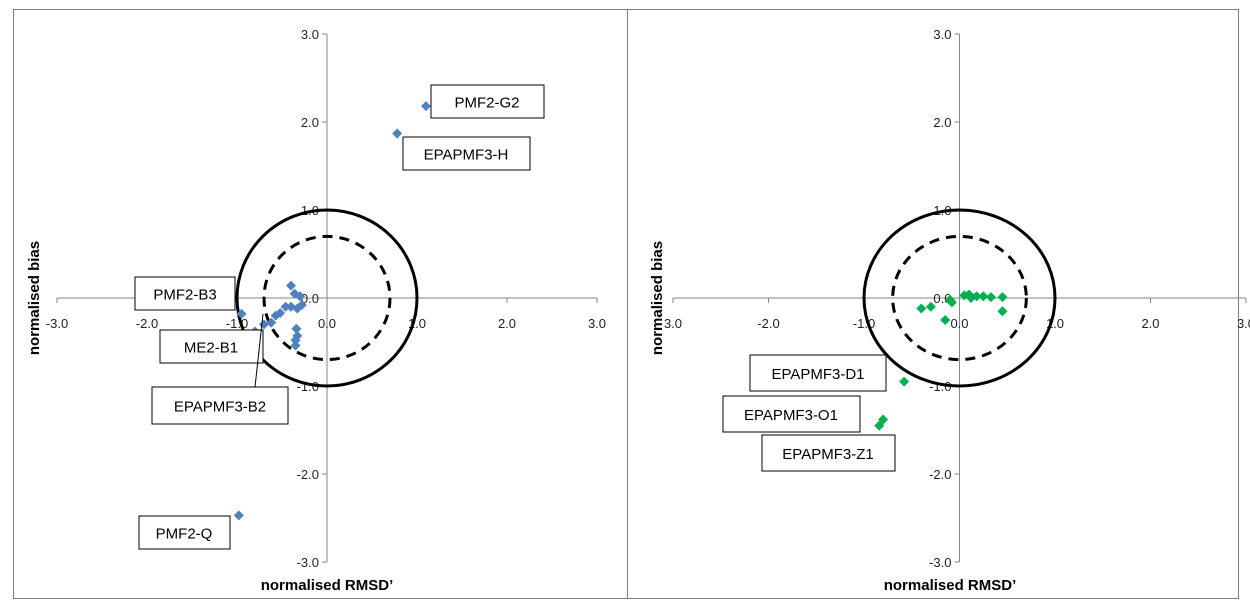 The image size is (1250, 605). Describe the element at coordinates (486, 103) in the screenshot. I see `annotation-label: PMF2-G2` at that location.